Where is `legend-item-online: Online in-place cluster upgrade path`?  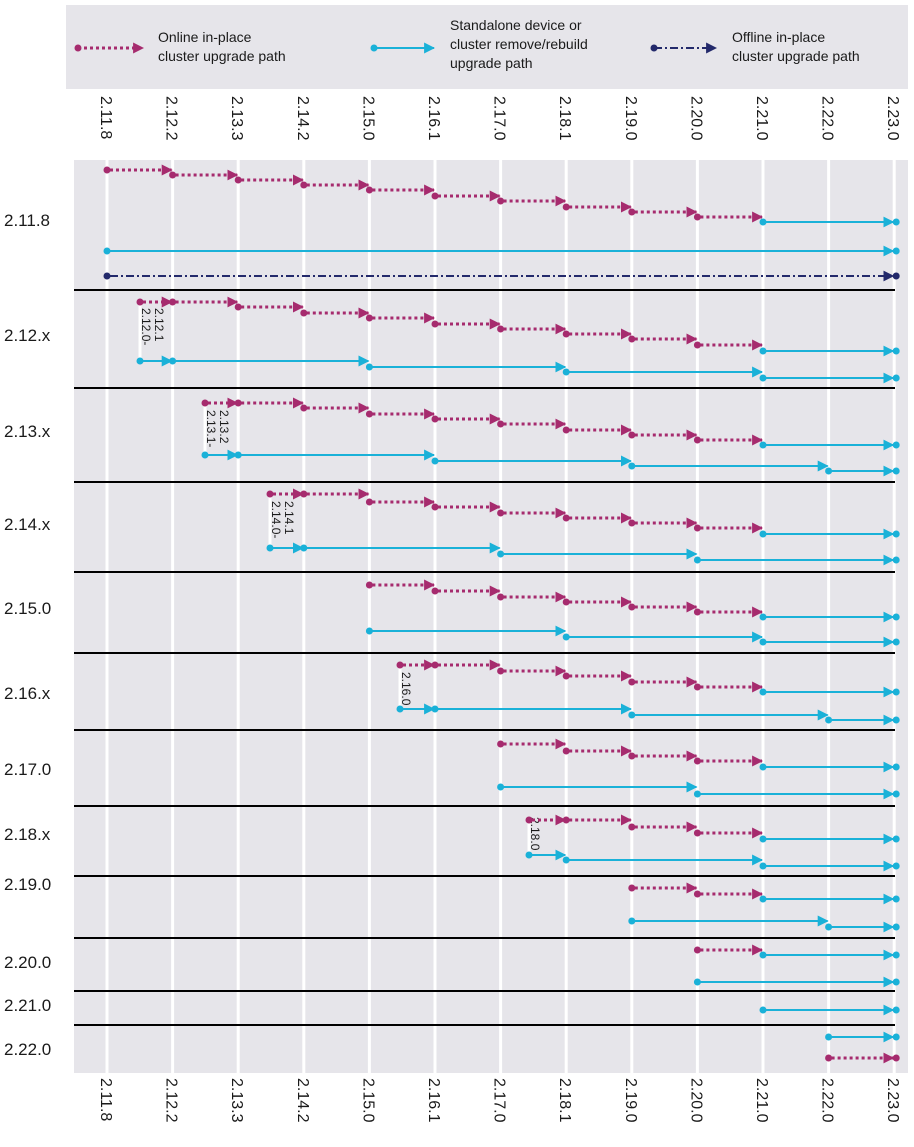
legend-item-online: Online in-place cluster upgrade path is located at coordinates (180, 46).